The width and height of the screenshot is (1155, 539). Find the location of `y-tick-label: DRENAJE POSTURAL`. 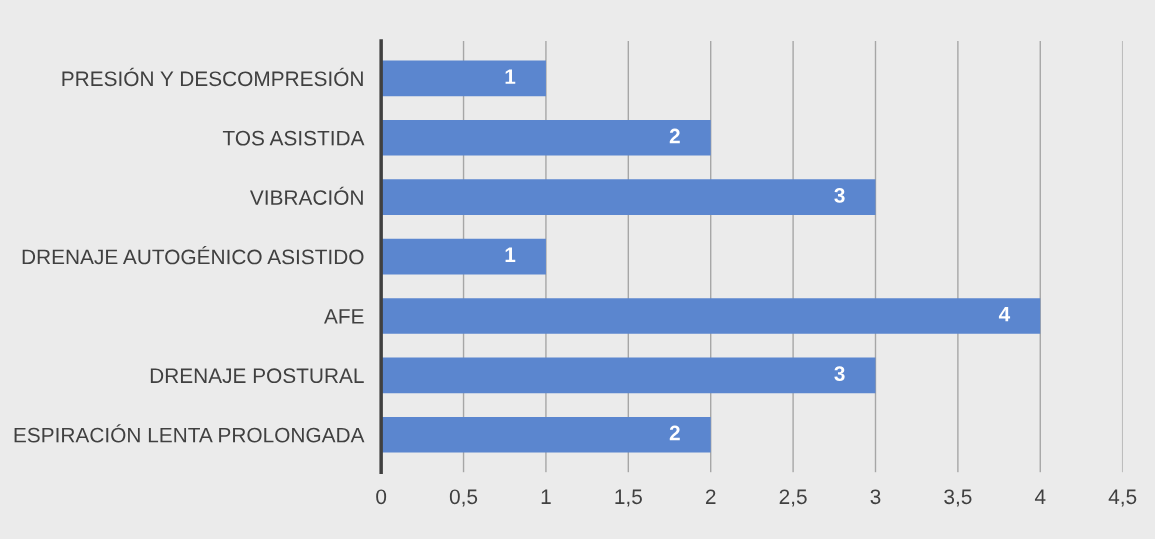

y-tick-label: DRENAJE POSTURAL is located at coordinates (257, 376).